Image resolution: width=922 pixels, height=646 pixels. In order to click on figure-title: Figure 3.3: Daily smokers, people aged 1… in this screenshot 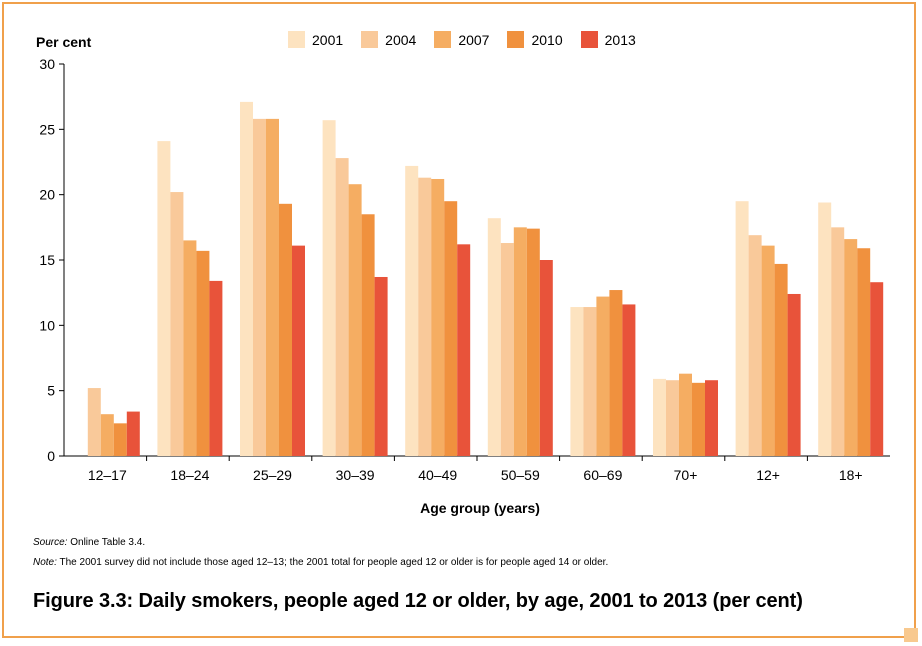, I will do `click(418, 601)`.